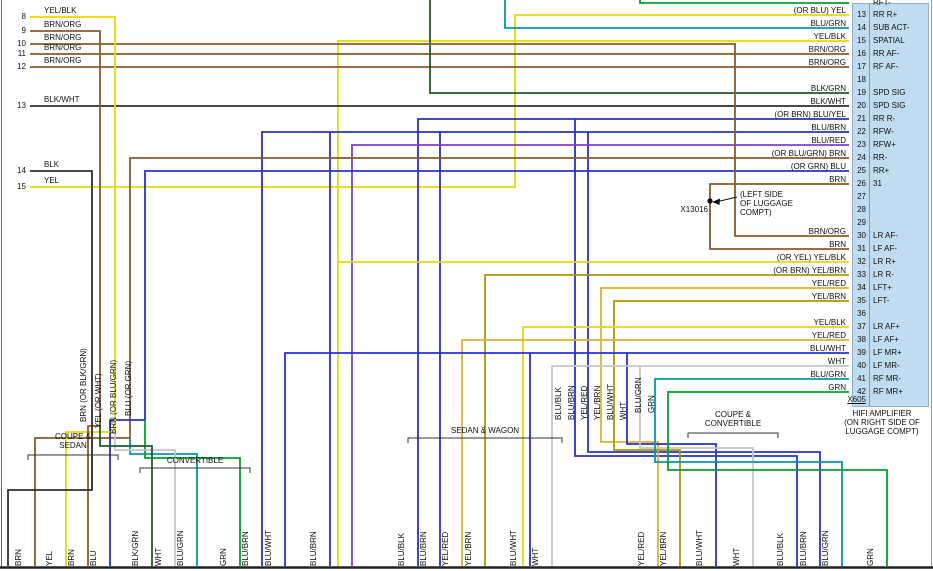 The height and width of the screenshot is (571, 933). Describe the element at coordinates (861, 209) in the screenshot. I see `pin-number: 28` at that location.